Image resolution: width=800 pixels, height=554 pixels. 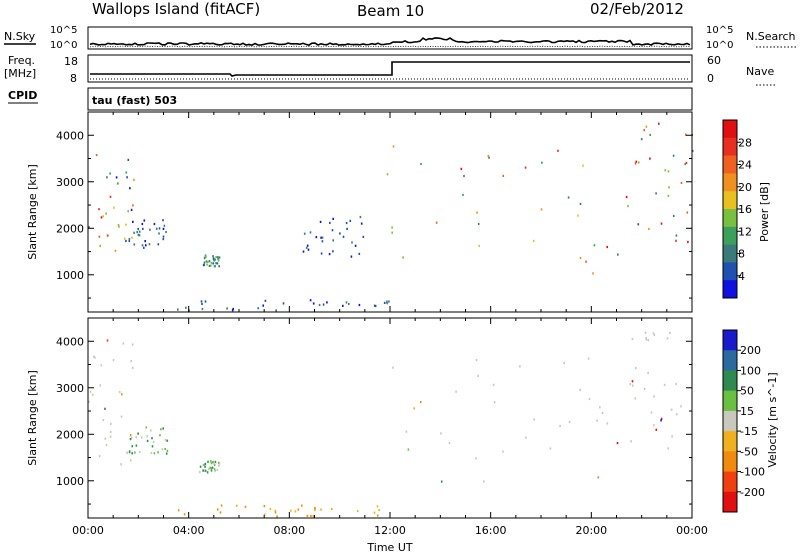 What do you see at coordinates (390, 46) in the screenshot?
I see `nsearch-trace` at bounding box center [390, 46].